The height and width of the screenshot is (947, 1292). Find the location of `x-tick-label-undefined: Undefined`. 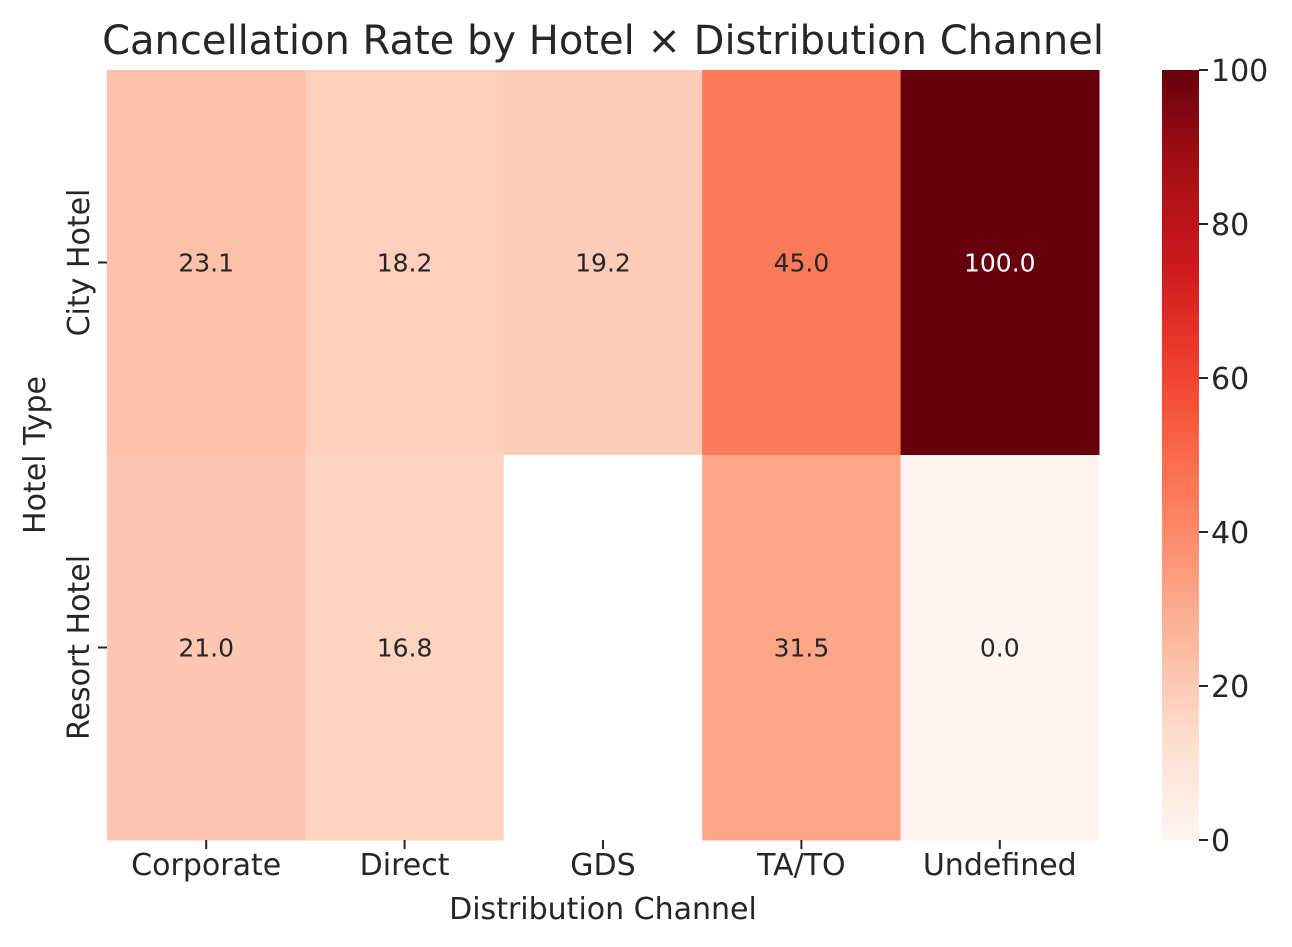

x-tick-label-undefined: Undefined is located at coordinates (1000, 865).